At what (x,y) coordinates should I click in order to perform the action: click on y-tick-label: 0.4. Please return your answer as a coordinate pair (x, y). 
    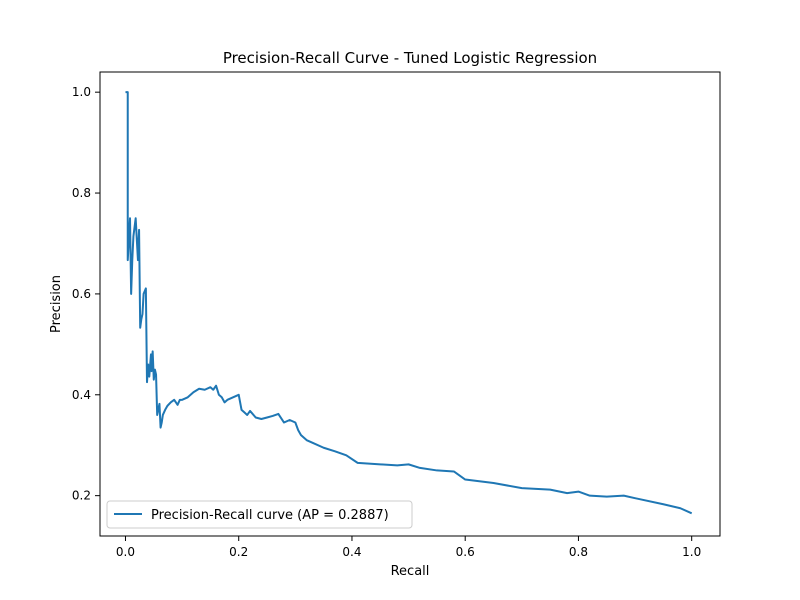
    Looking at the image, I should click on (81, 395).